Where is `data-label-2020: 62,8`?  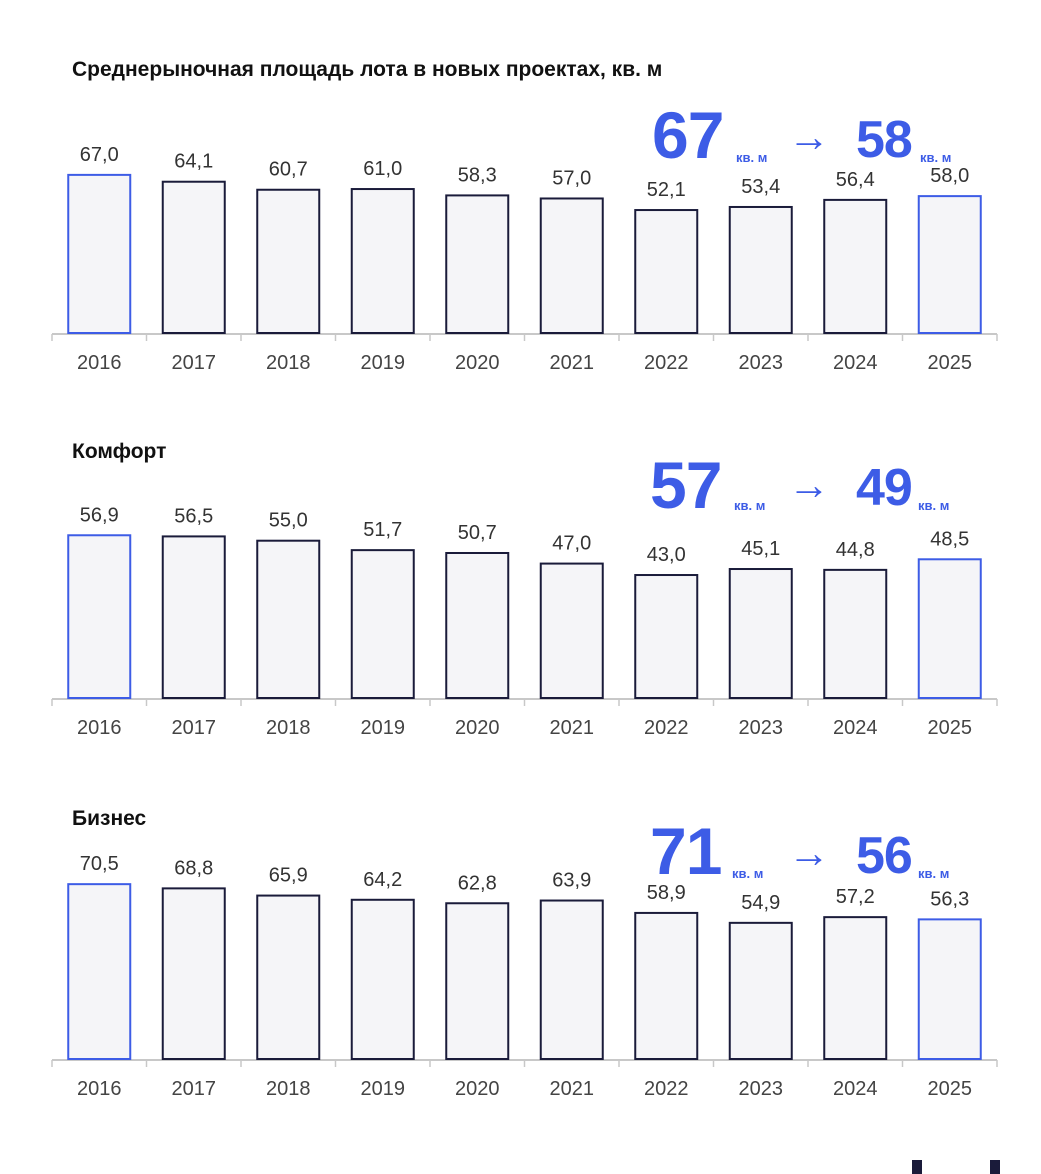 data-label-2020: 62,8 is located at coordinates (477, 883).